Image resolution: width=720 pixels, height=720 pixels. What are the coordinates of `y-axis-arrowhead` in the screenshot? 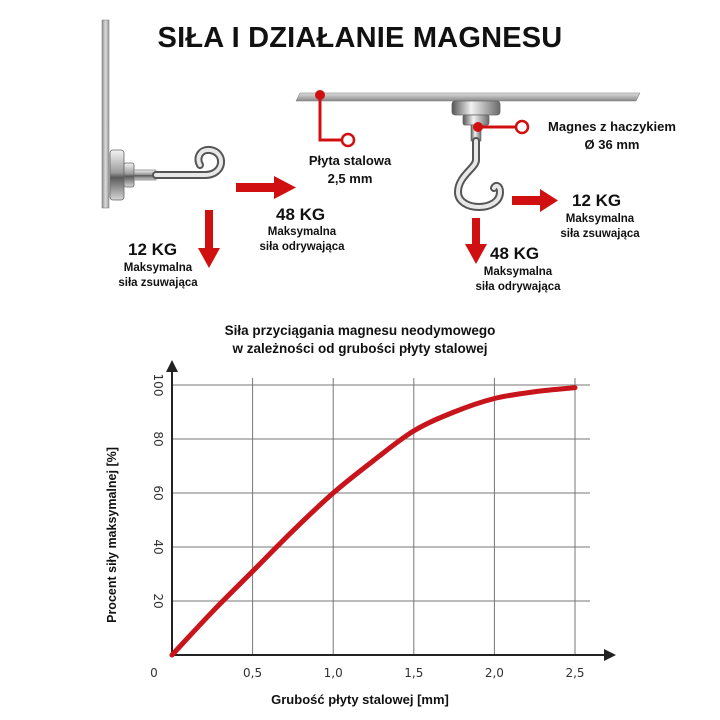 It's located at (172, 366).